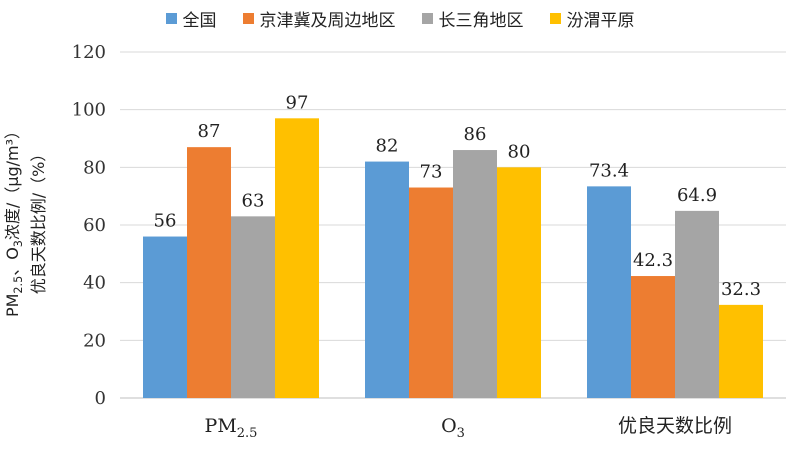 The height and width of the screenshot is (453, 800). What do you see at coordinates (94, 225) in the screenshot?
I see `y-tick-label: 60` at bounding box center [94, 225].